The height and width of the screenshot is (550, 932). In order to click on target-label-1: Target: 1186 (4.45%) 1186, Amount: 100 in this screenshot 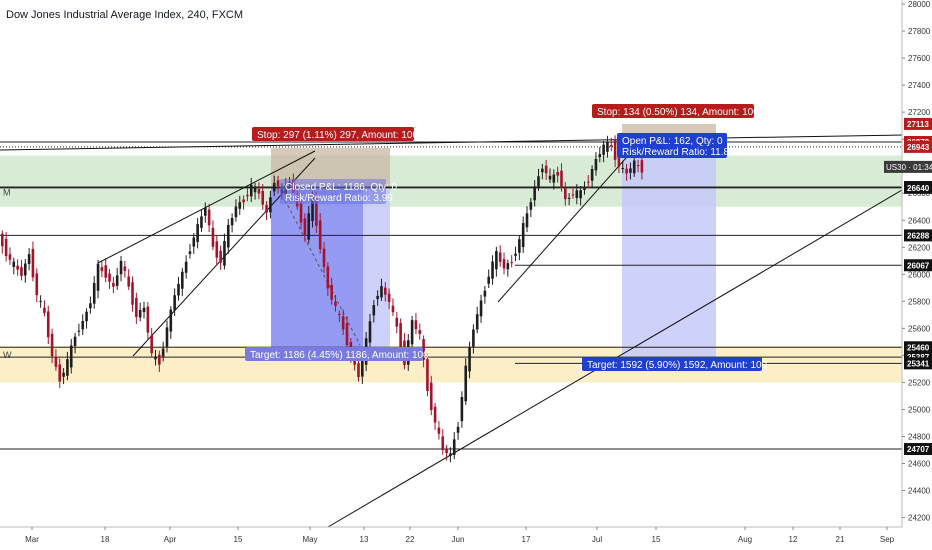, I will do `click(337, 354)`.